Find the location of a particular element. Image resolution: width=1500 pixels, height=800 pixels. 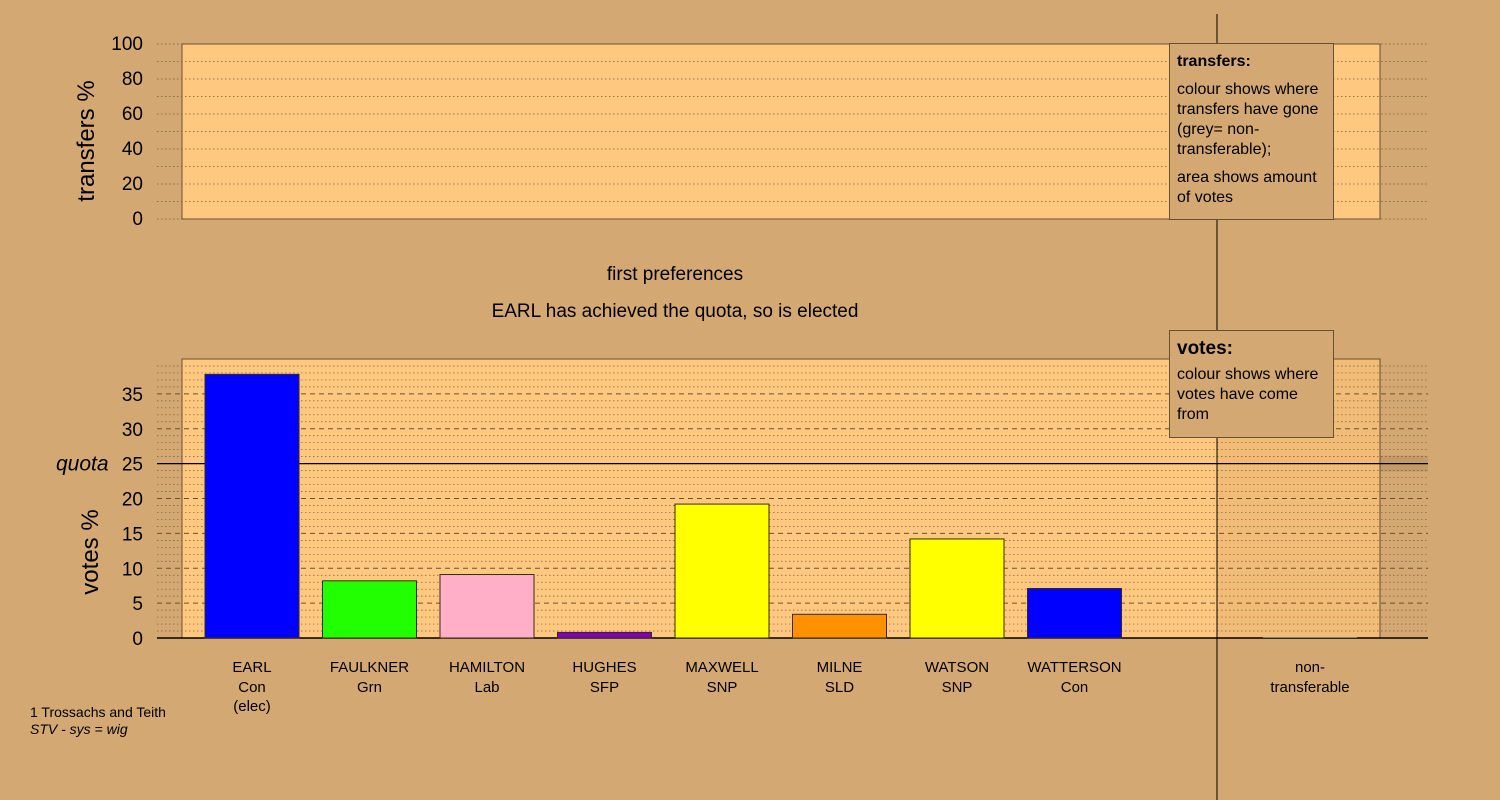

quota-label: quota is located at coordinates (82, 464).